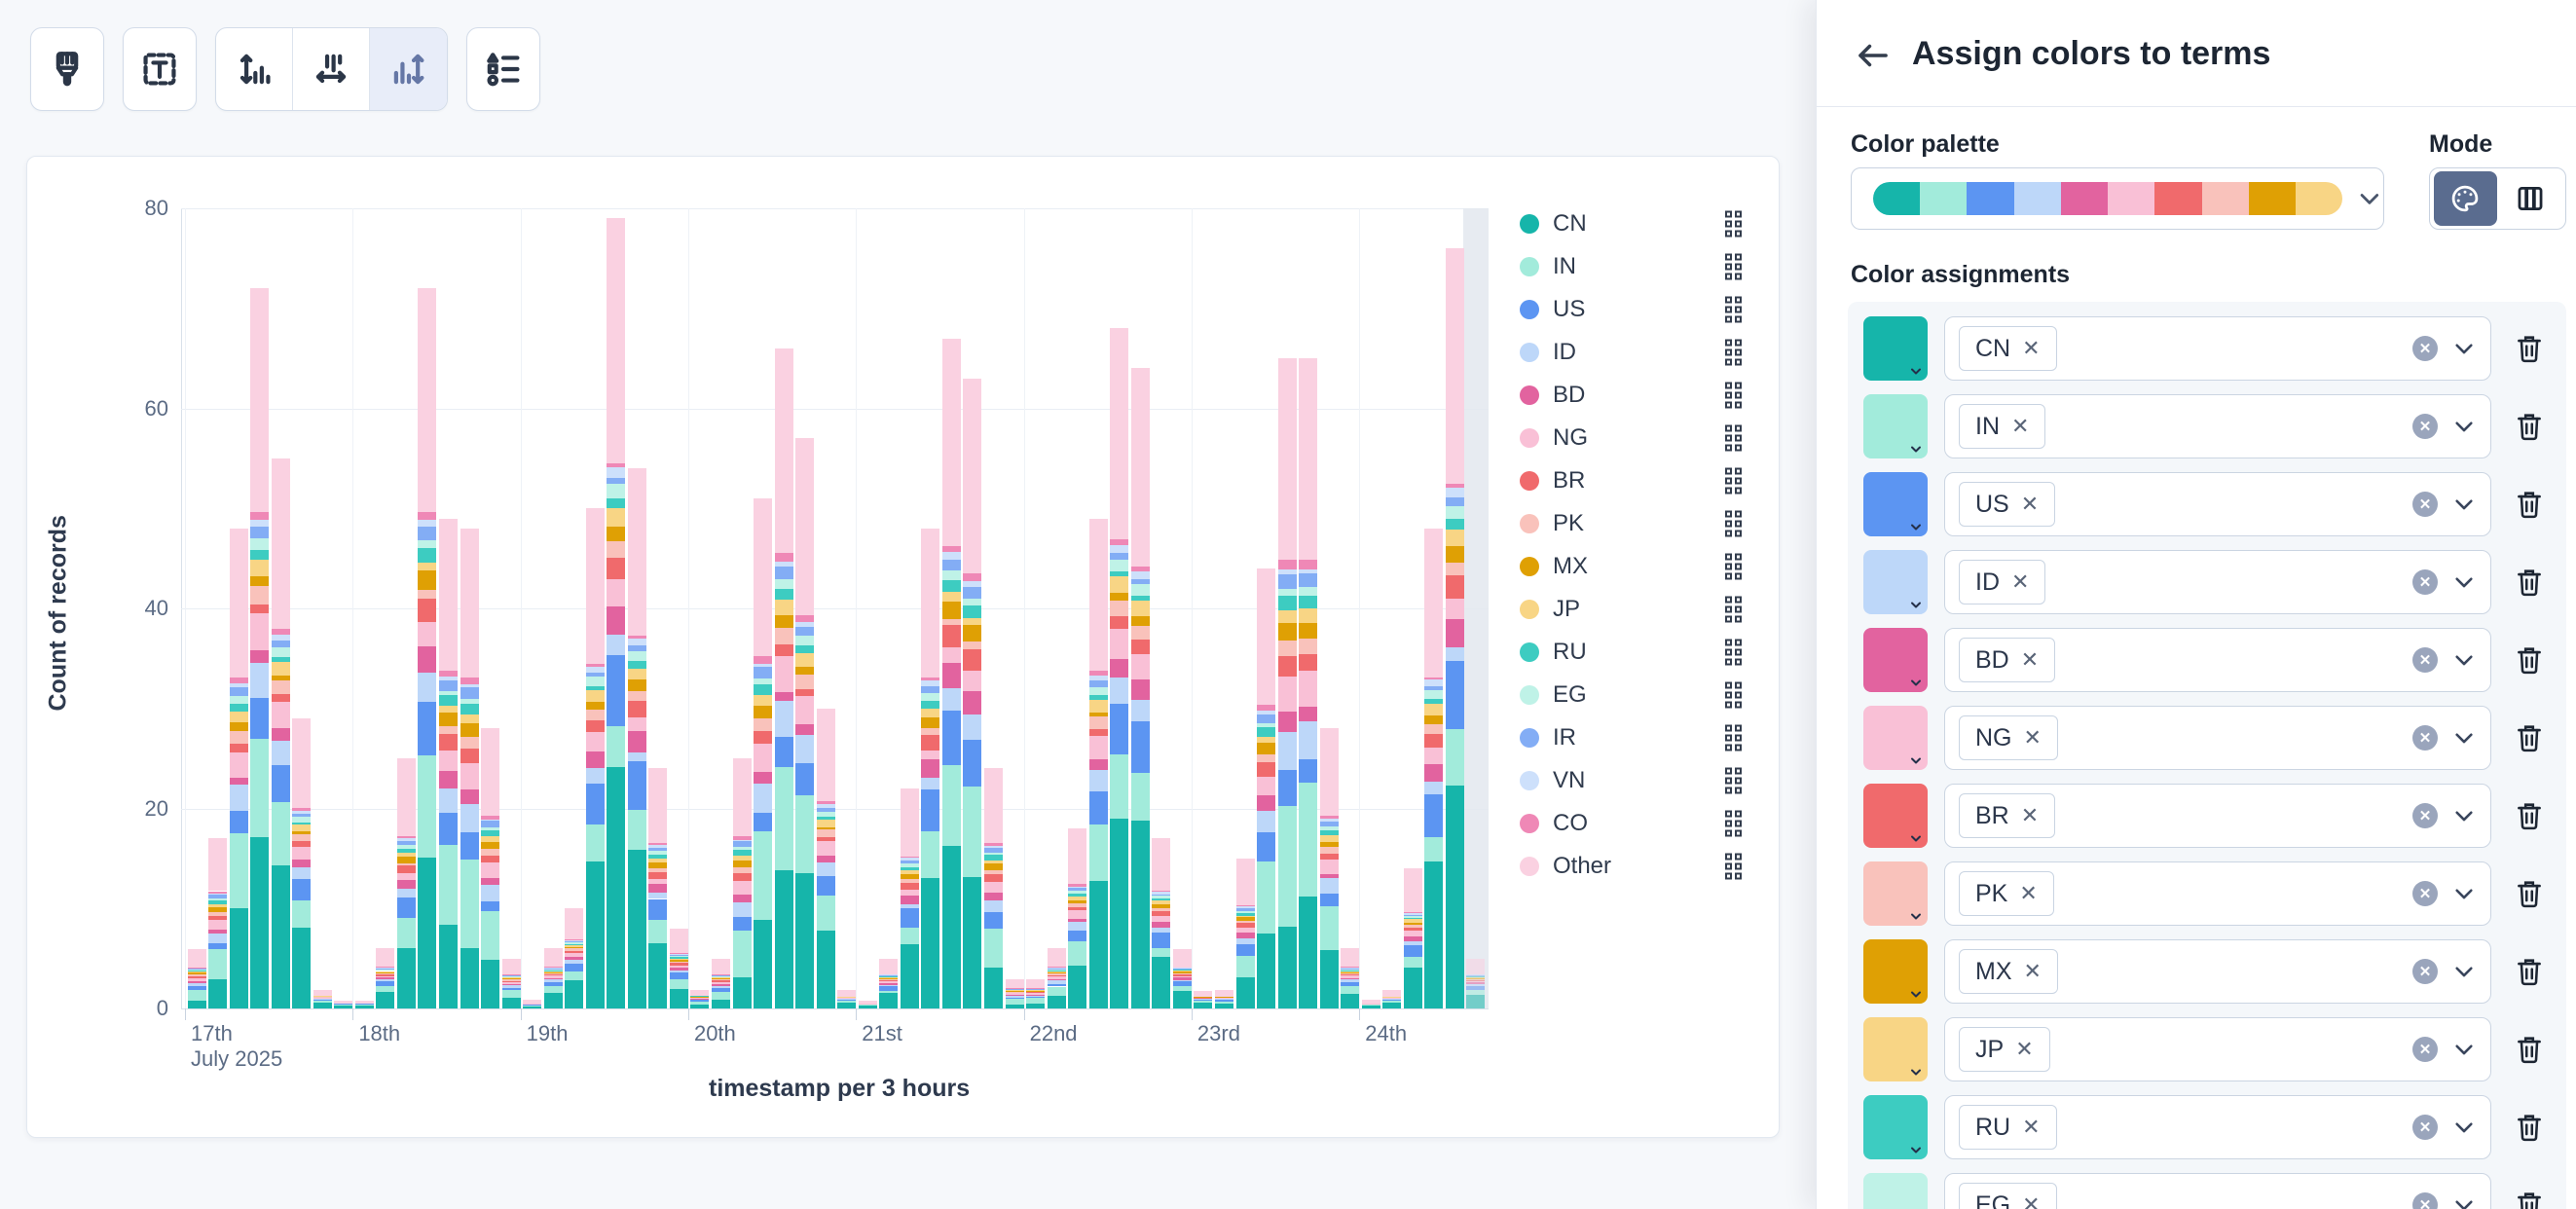 Image resolution: width=2576 pixels, height=1209 pixels. I want to click on legend-item-actions-icon, so click(1733, 695).